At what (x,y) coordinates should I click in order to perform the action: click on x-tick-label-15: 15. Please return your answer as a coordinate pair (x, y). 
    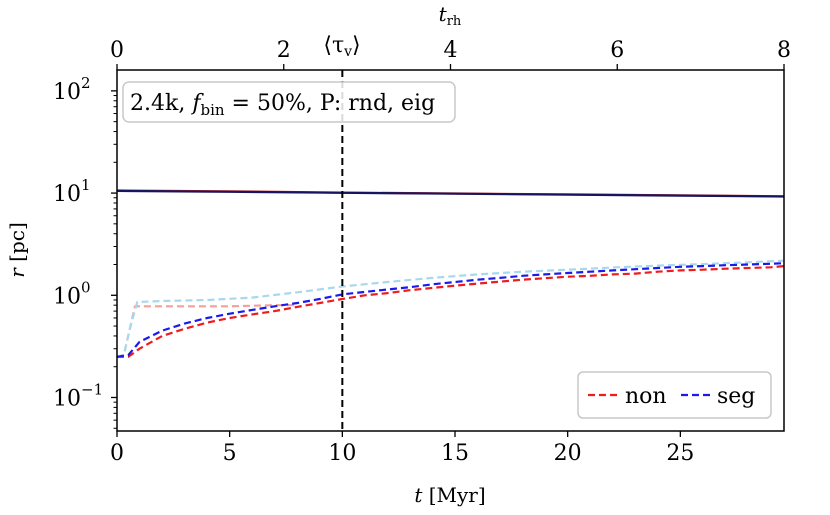
    Looking at the image, I should click on (455, 453).